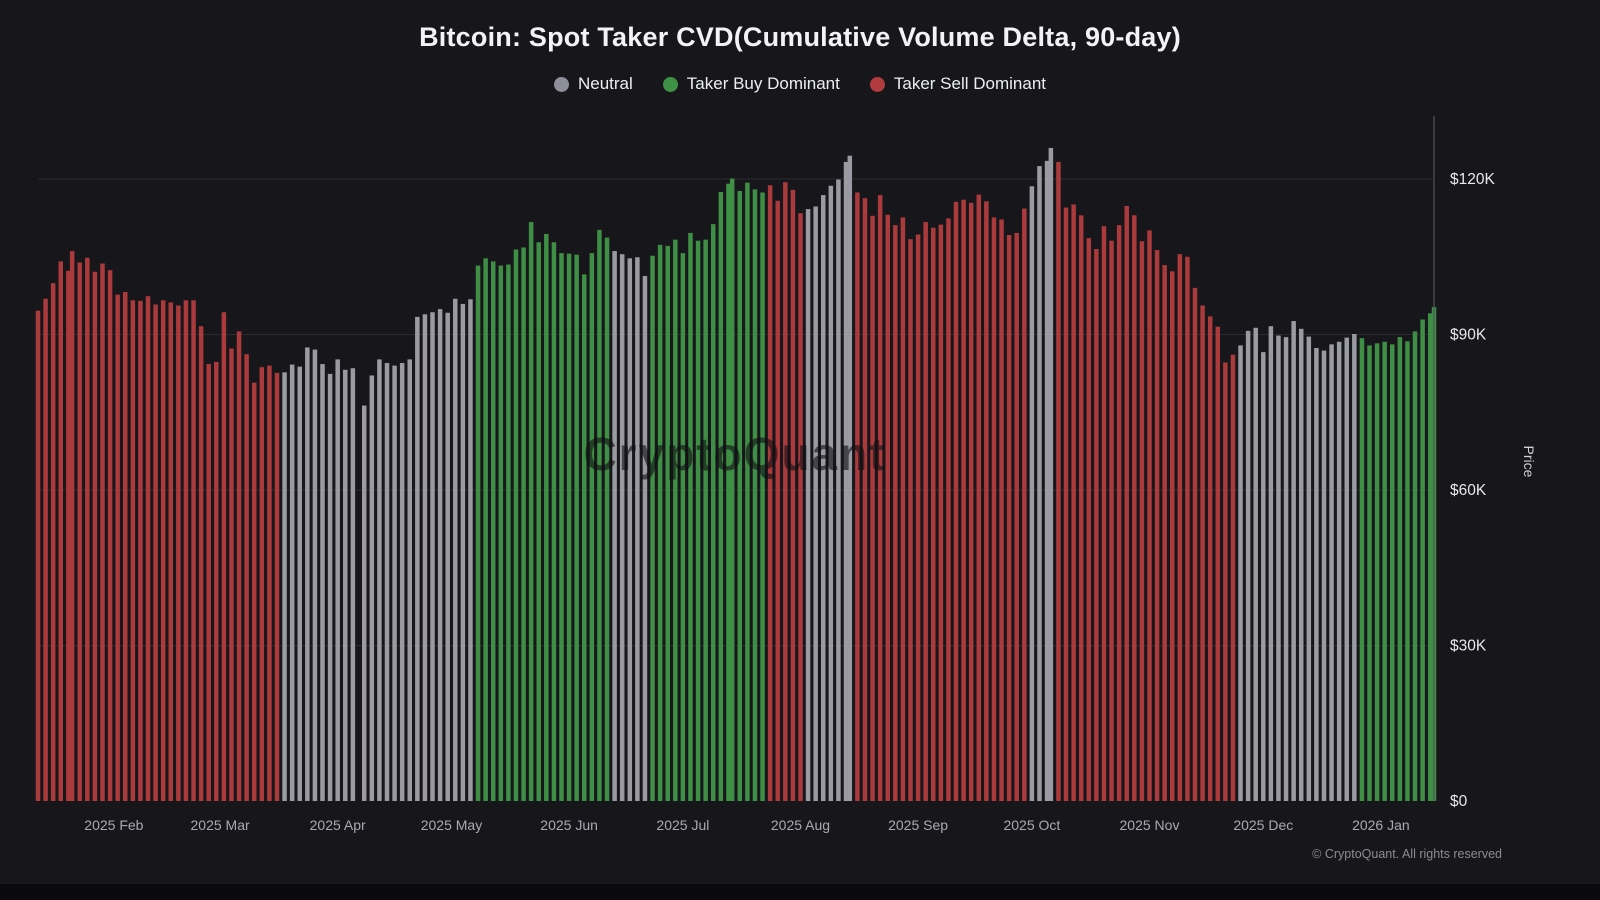  What do you see at coordinates (1529, 462) in the screenshot?
I see `y-axis-title: Price` at bounding box center [1529, 462].